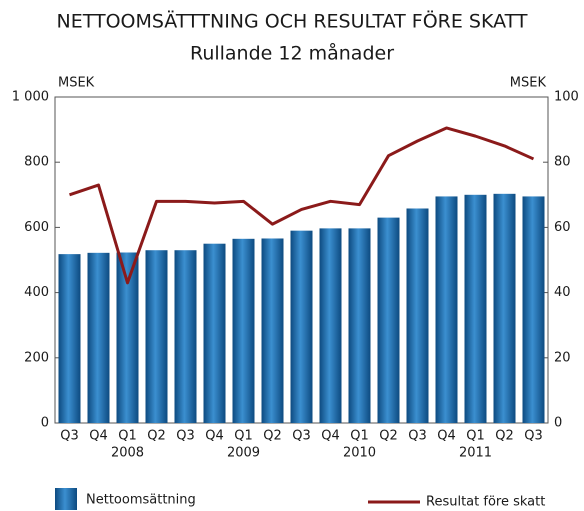  Describe the element at coordinates (45, 423) in the screenshot. I see `y-tick-label: 0` at that location.